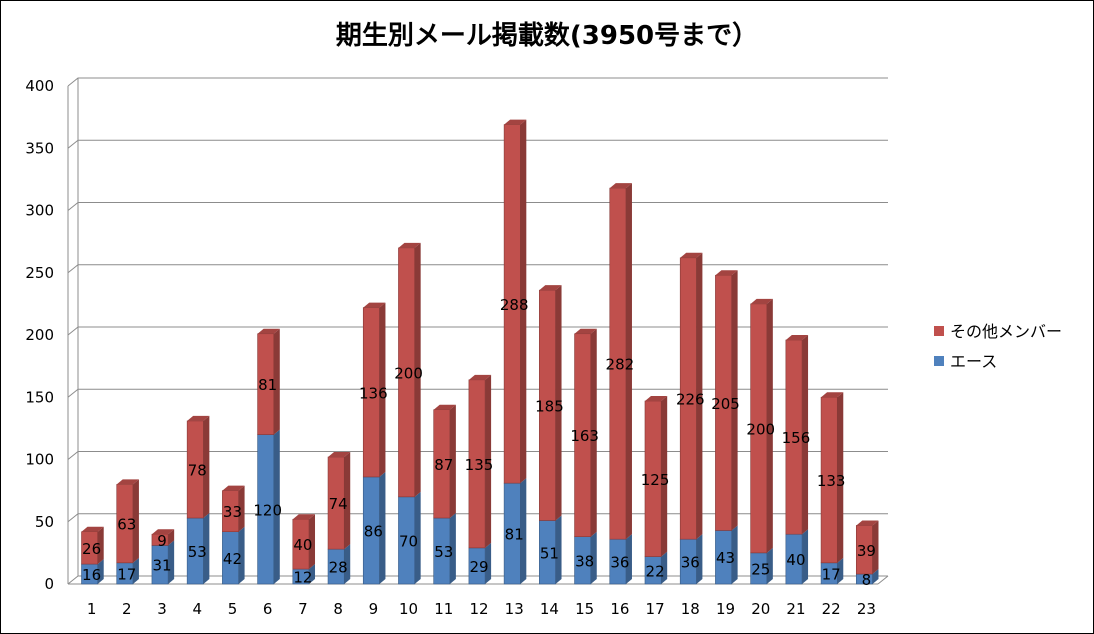 This screenshot has height=634, width=1094. Describe the element at coordinates (478, 567) in the screenshot. I see `data-label: 29` at that location.